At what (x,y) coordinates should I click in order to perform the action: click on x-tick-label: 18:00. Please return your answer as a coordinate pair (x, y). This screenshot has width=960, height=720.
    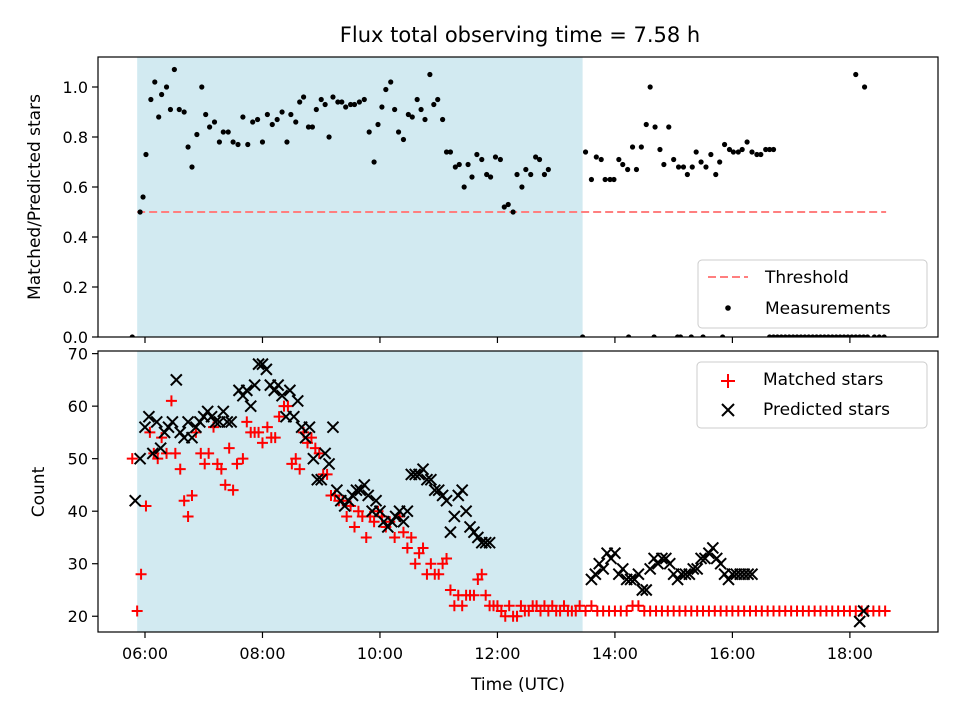
    Looking at the image, I should click on (850, 653).